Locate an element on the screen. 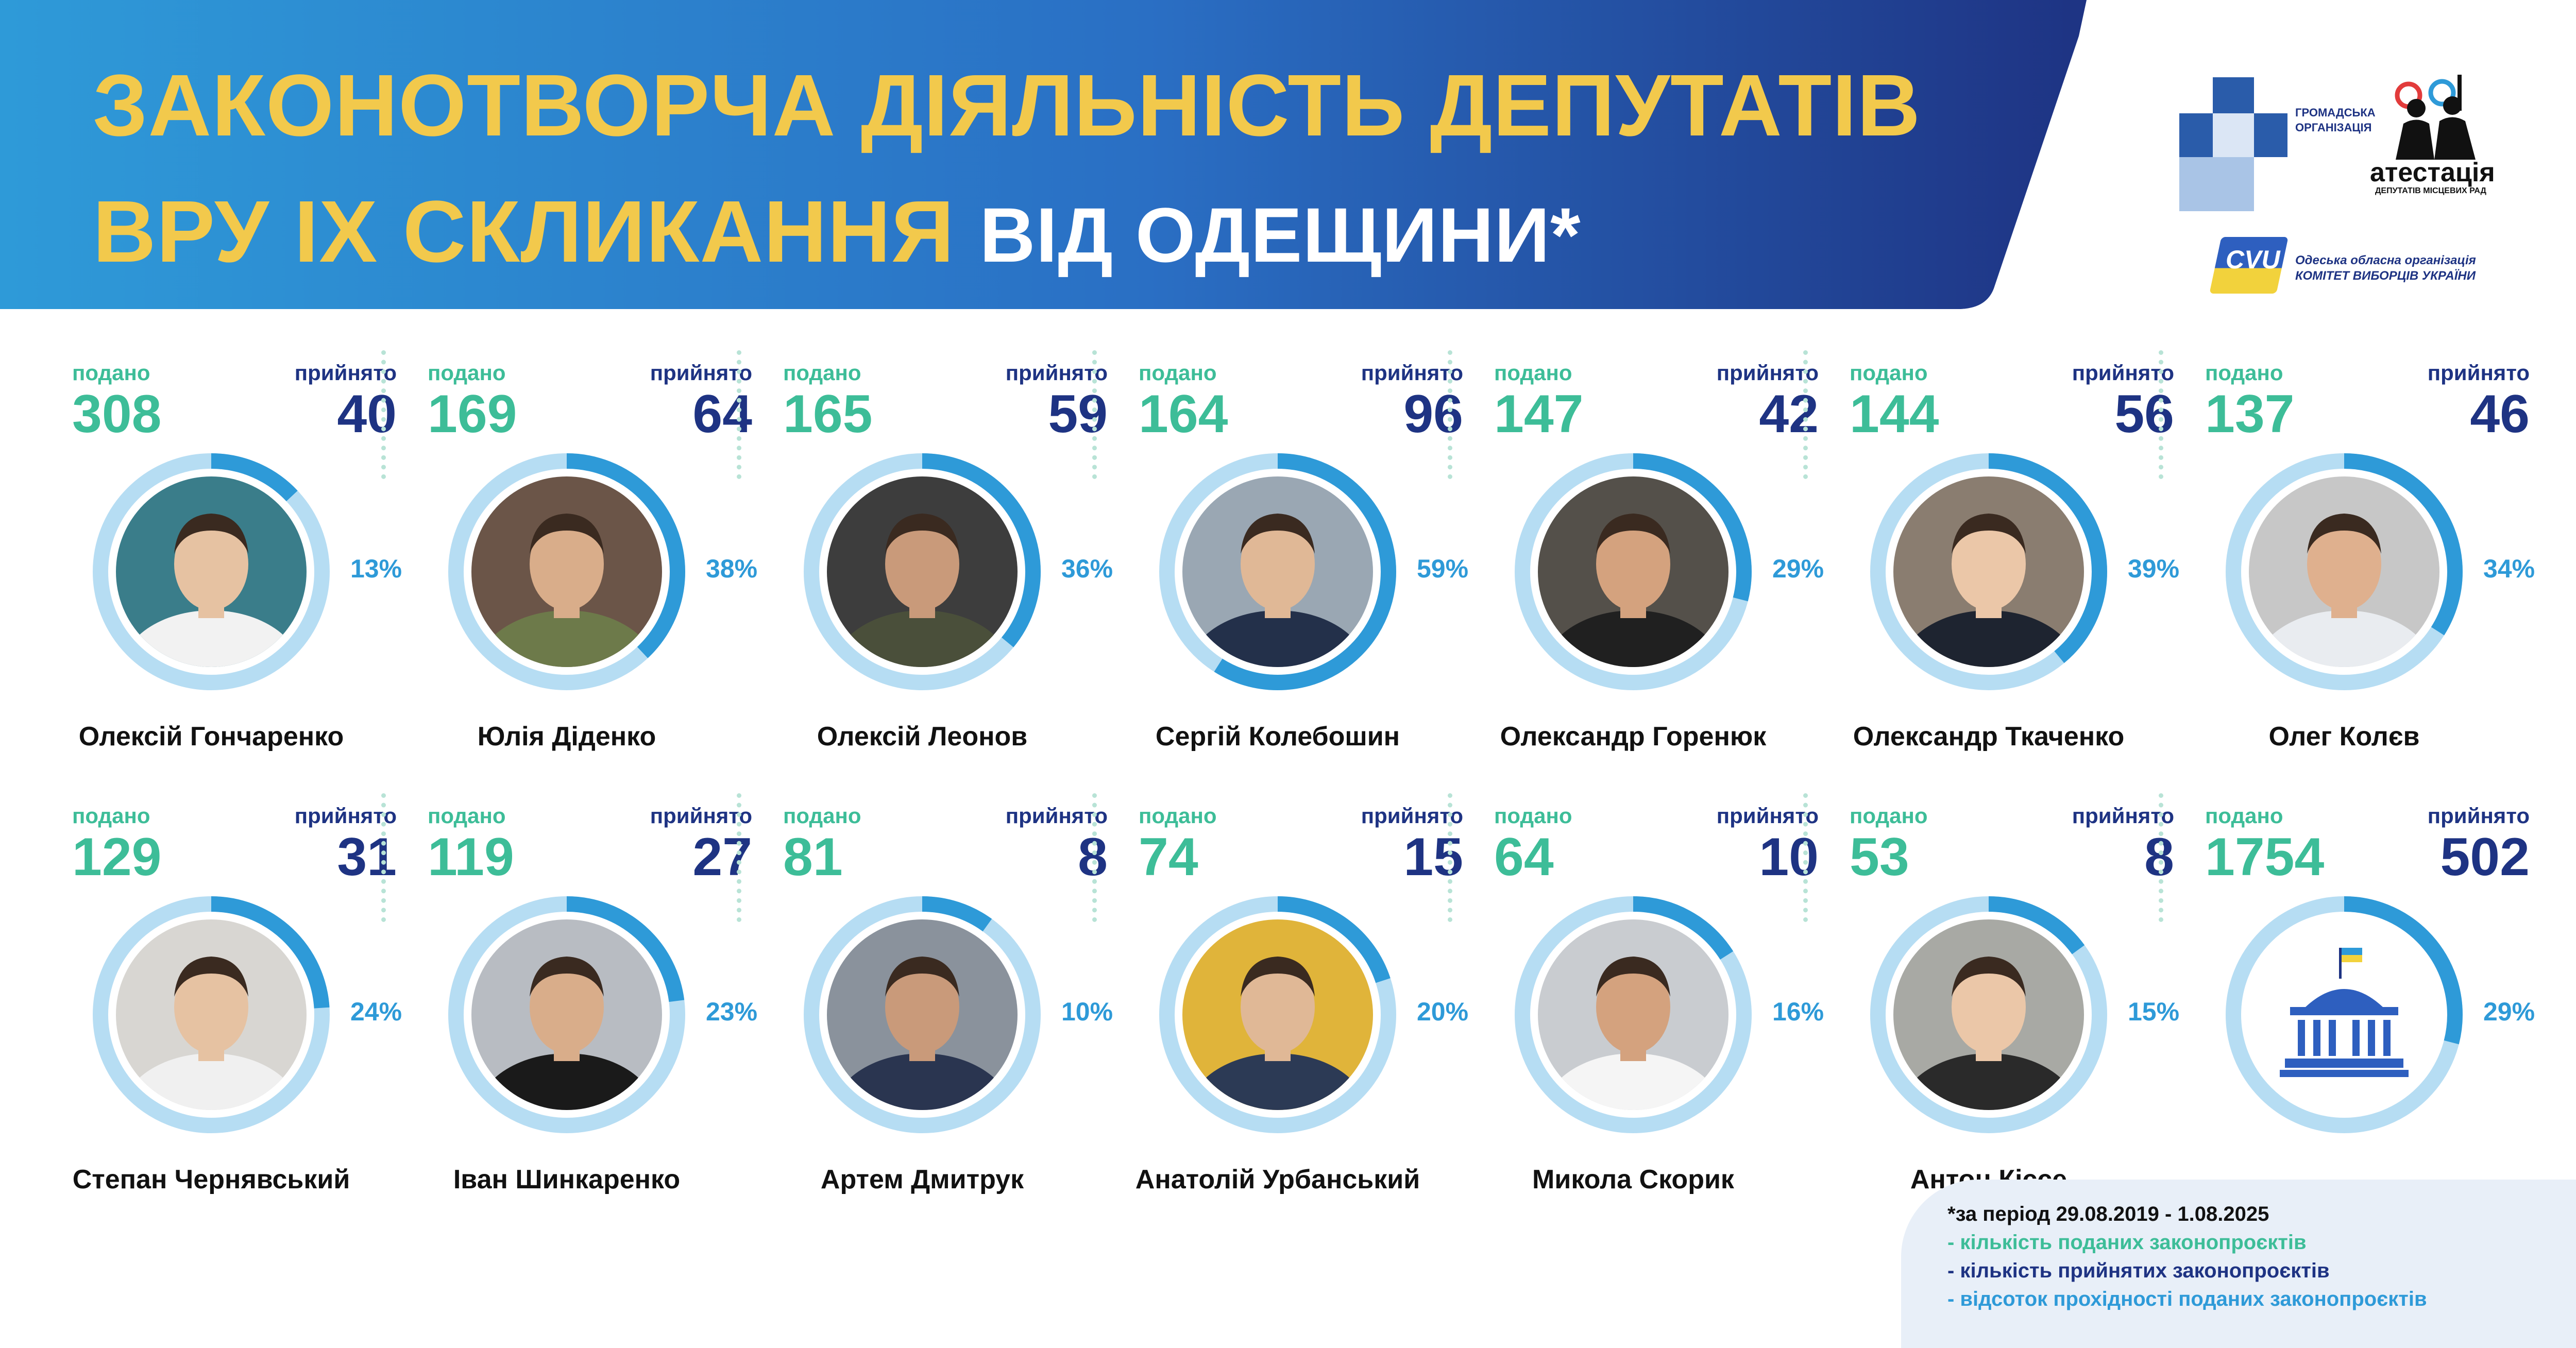 This screenshot has width=2576, height=1348. accepted-count: 31 is located at coordinates (367, 857).